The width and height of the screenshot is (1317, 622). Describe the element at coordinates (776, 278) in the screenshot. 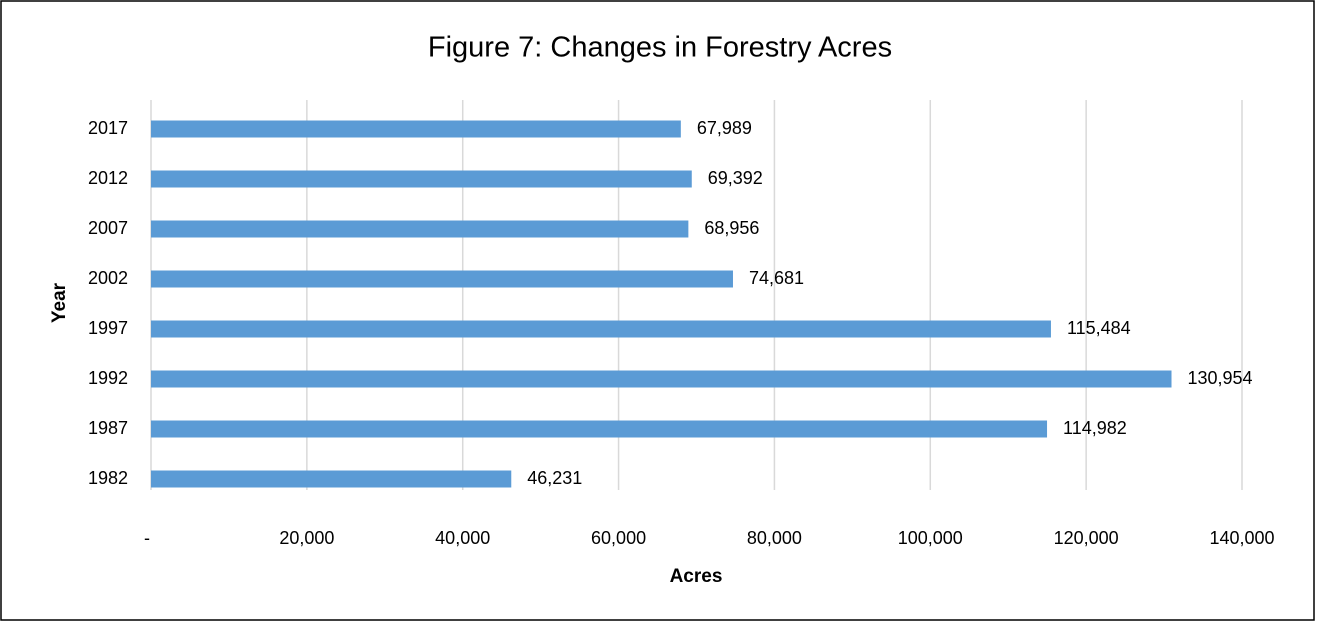

I see `data-label: 74,681` at that location.